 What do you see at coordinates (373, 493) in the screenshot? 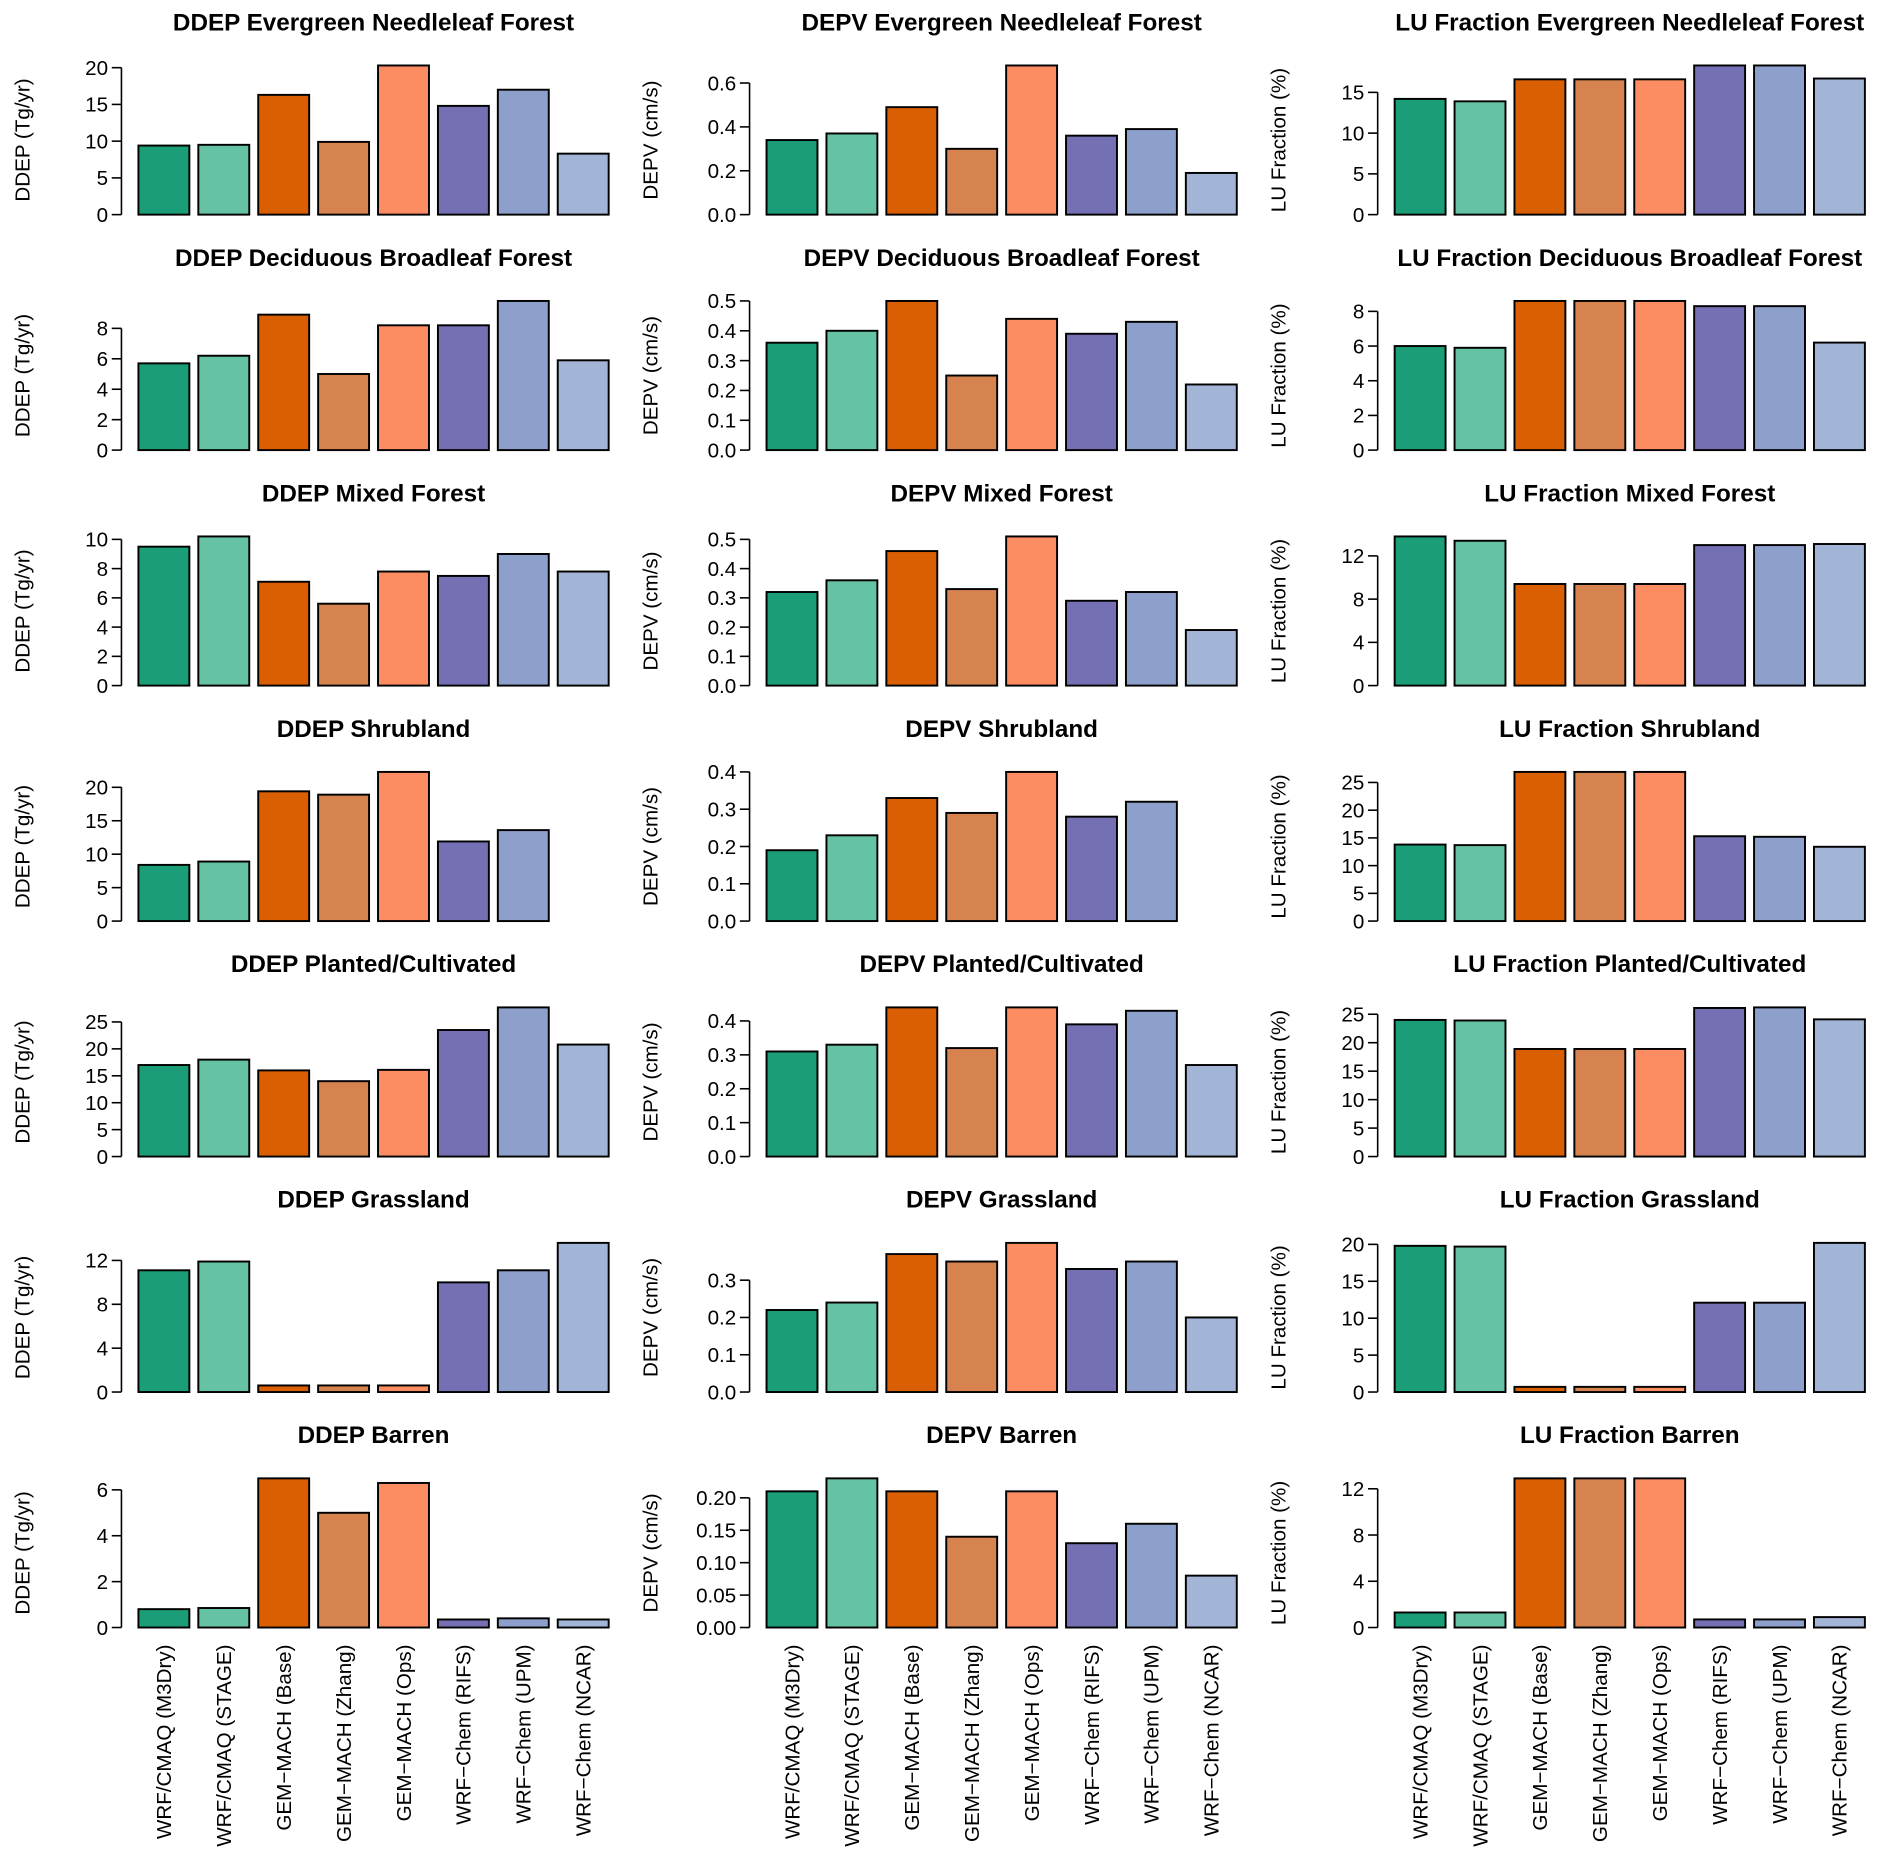
I see `chart-title: DDEP Mixed Forest` at bounding box center [373, 493].